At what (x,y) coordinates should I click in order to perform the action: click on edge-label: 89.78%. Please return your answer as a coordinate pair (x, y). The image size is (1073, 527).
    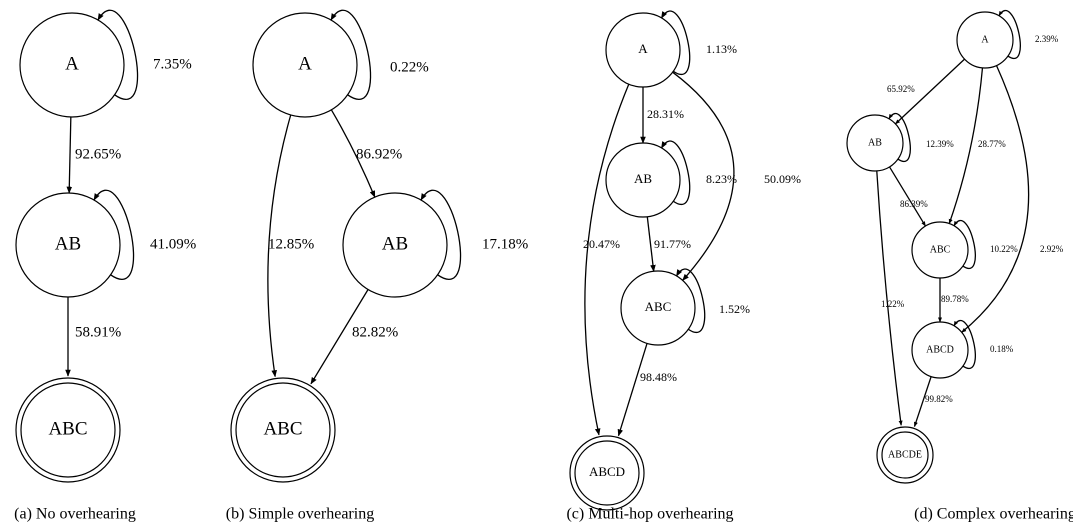
    Looking at the image, I should click on (955, 299).